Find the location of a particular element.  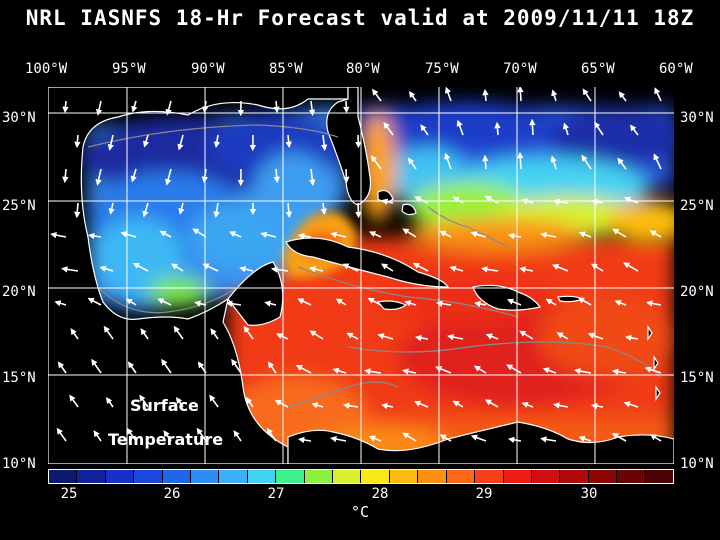

lat-label-right-30n: 30°N is located at coordinates (697, 118).